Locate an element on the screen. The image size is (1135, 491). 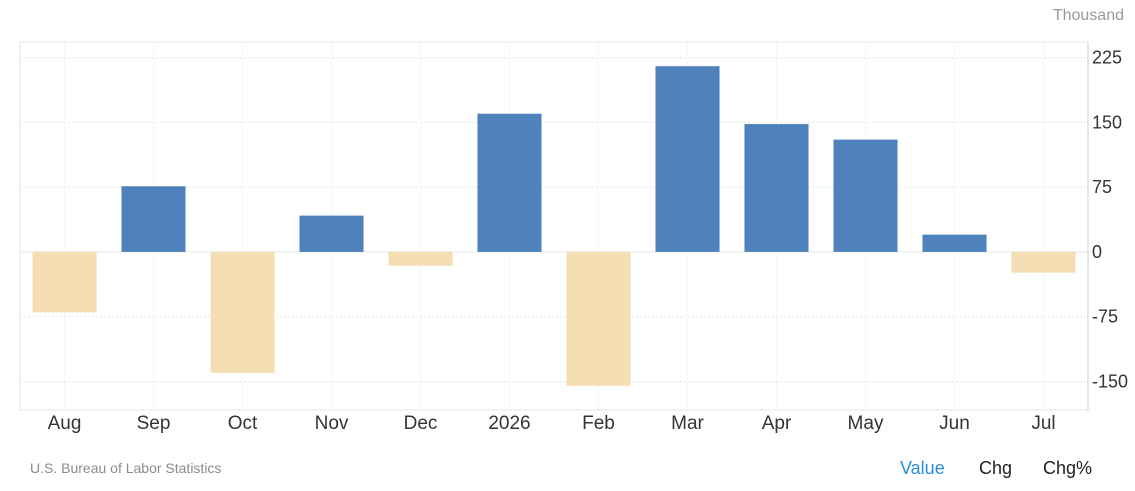
x-tick-label: Sep is located at coordinates (154, 423).